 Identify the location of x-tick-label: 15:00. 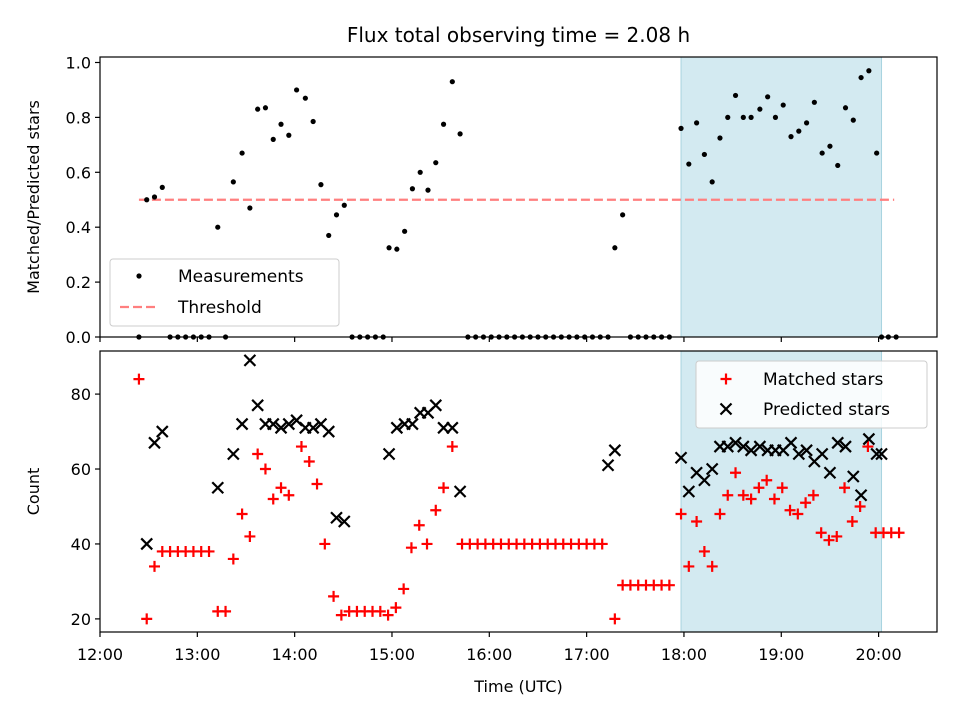
(392, 654).